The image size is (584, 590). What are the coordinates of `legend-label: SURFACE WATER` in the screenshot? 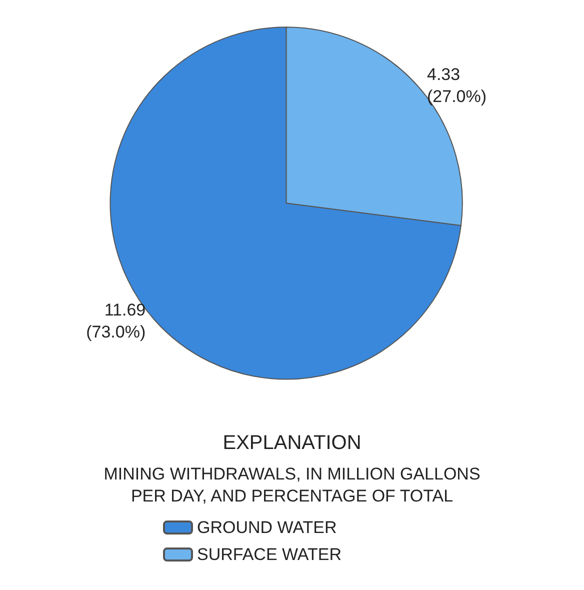 It's located at (269, 554).